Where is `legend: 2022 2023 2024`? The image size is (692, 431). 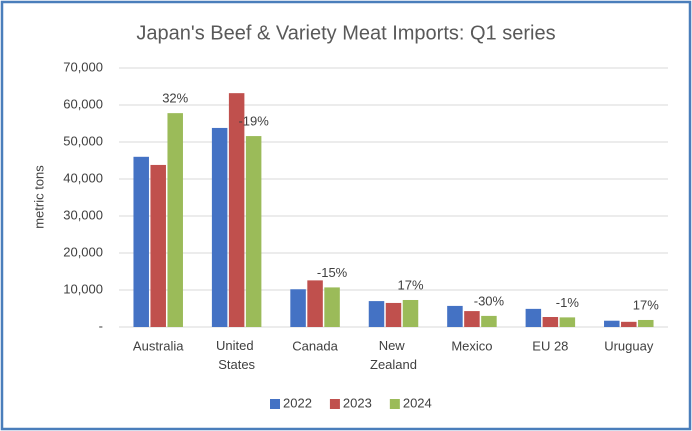 legend: 2022 2023 2024 is located at coordinates (351, 402).